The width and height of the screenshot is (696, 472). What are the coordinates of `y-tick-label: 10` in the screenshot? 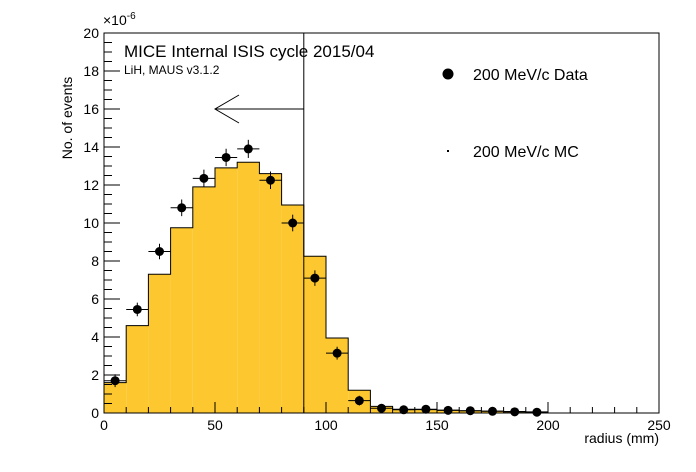 It's located at (91, 223).